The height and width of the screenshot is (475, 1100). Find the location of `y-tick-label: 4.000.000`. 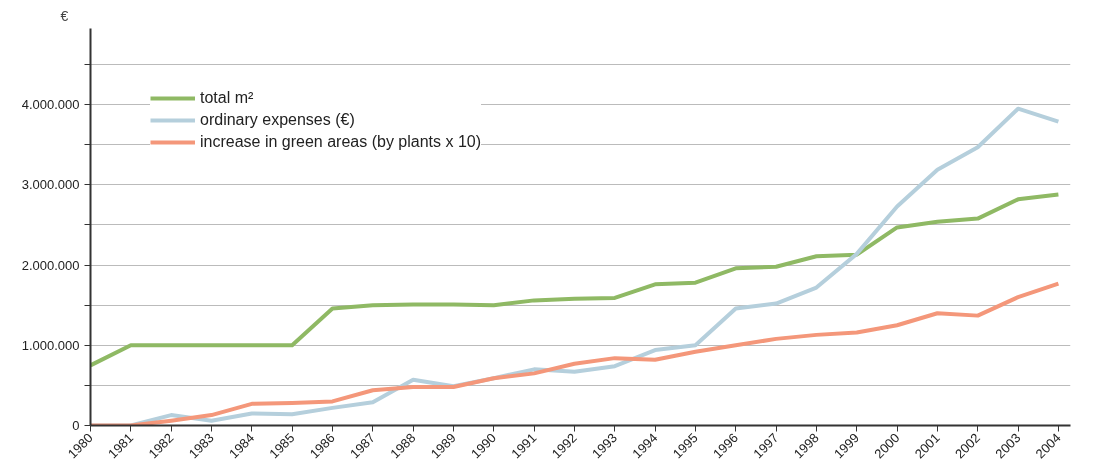

y-tick-label: 4.000.000 is located at coordinates (50, 105).